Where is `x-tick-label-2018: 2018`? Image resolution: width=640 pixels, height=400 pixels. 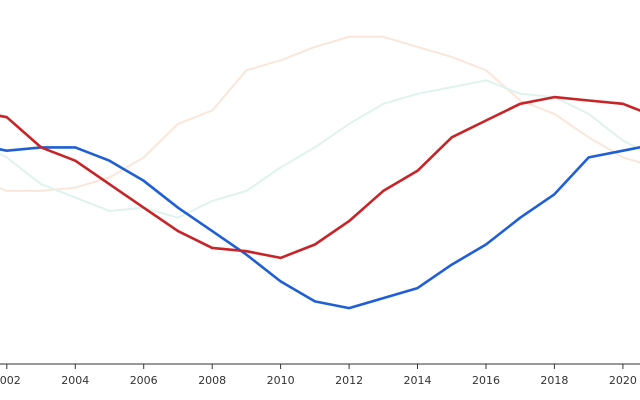 x-tick-label-2018: 2018 is located at coordinates (554, 380).